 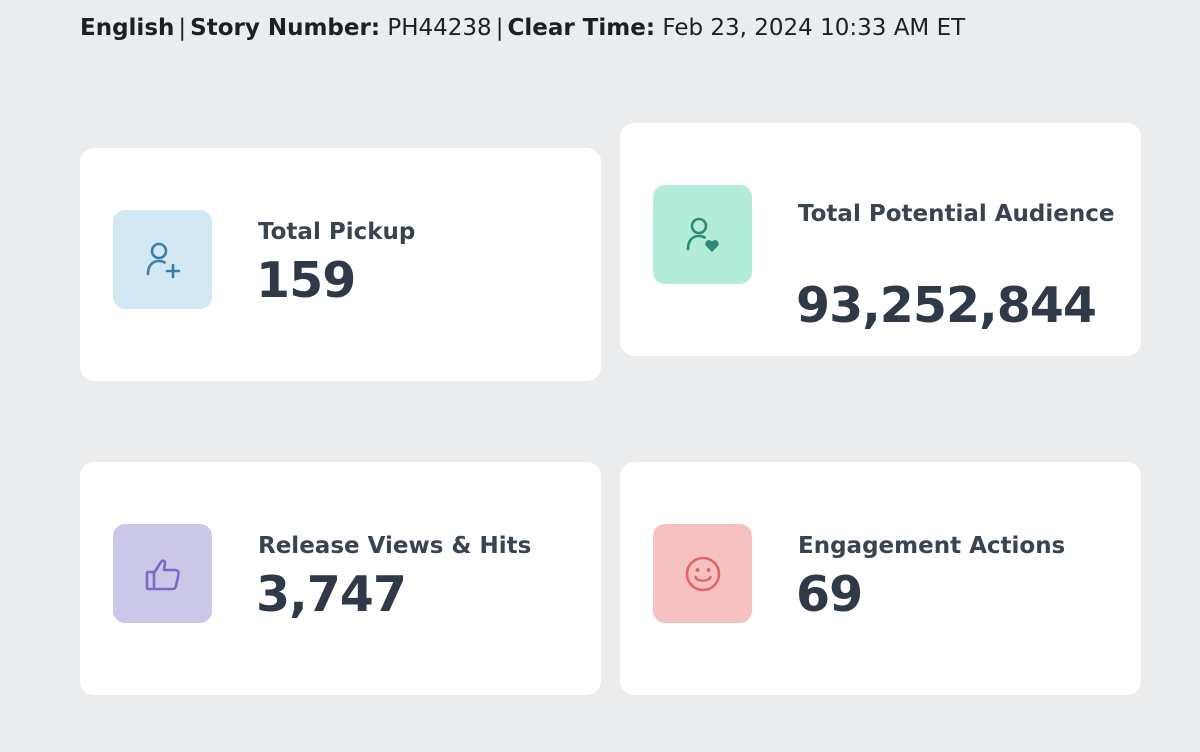 I want to click on person-add-icon, so click(x=163, y=260).